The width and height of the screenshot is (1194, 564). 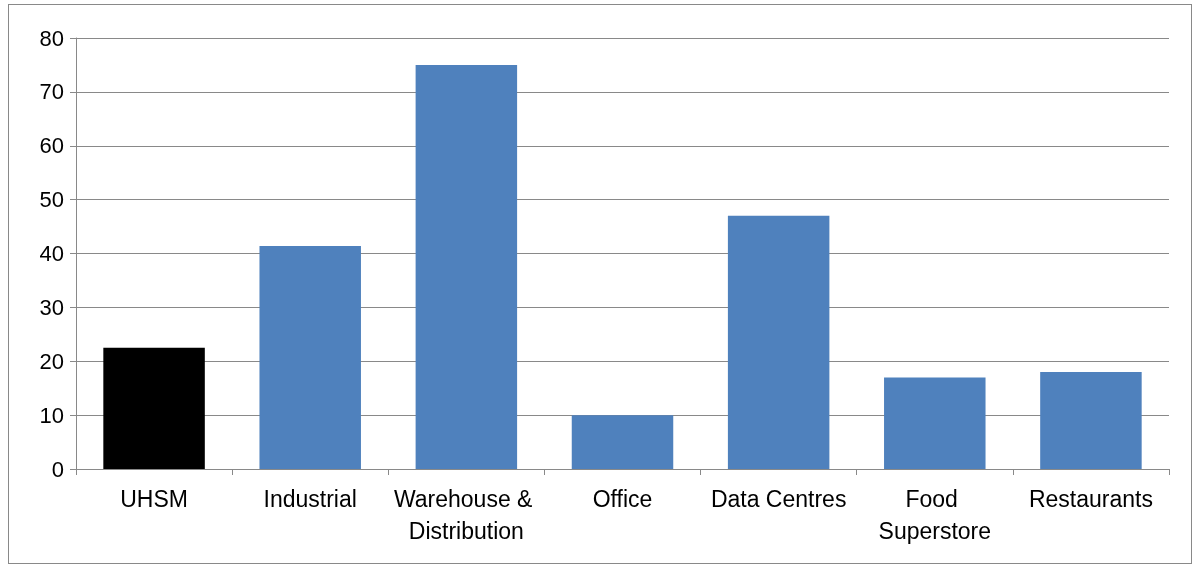 What do you see at coordinates (1090, 499) in the screenshot?
I see `x-tick-label: Restaurants` at bounding box center [1090, 499].